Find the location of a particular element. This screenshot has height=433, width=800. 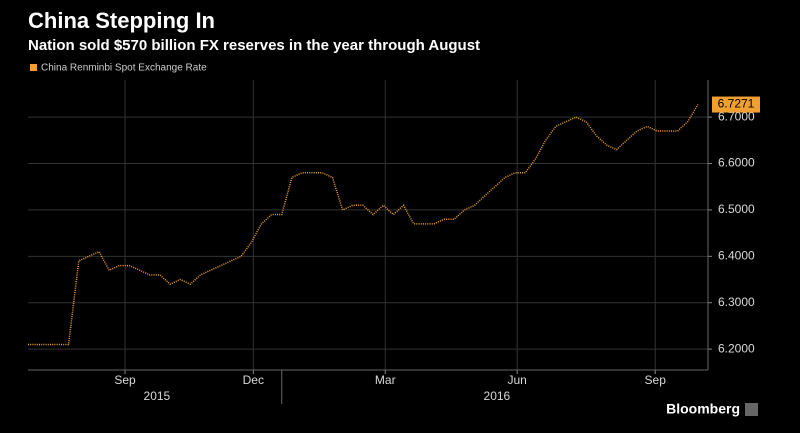

y-tick-label: 6.7000 is located at coordinates (736, 116).